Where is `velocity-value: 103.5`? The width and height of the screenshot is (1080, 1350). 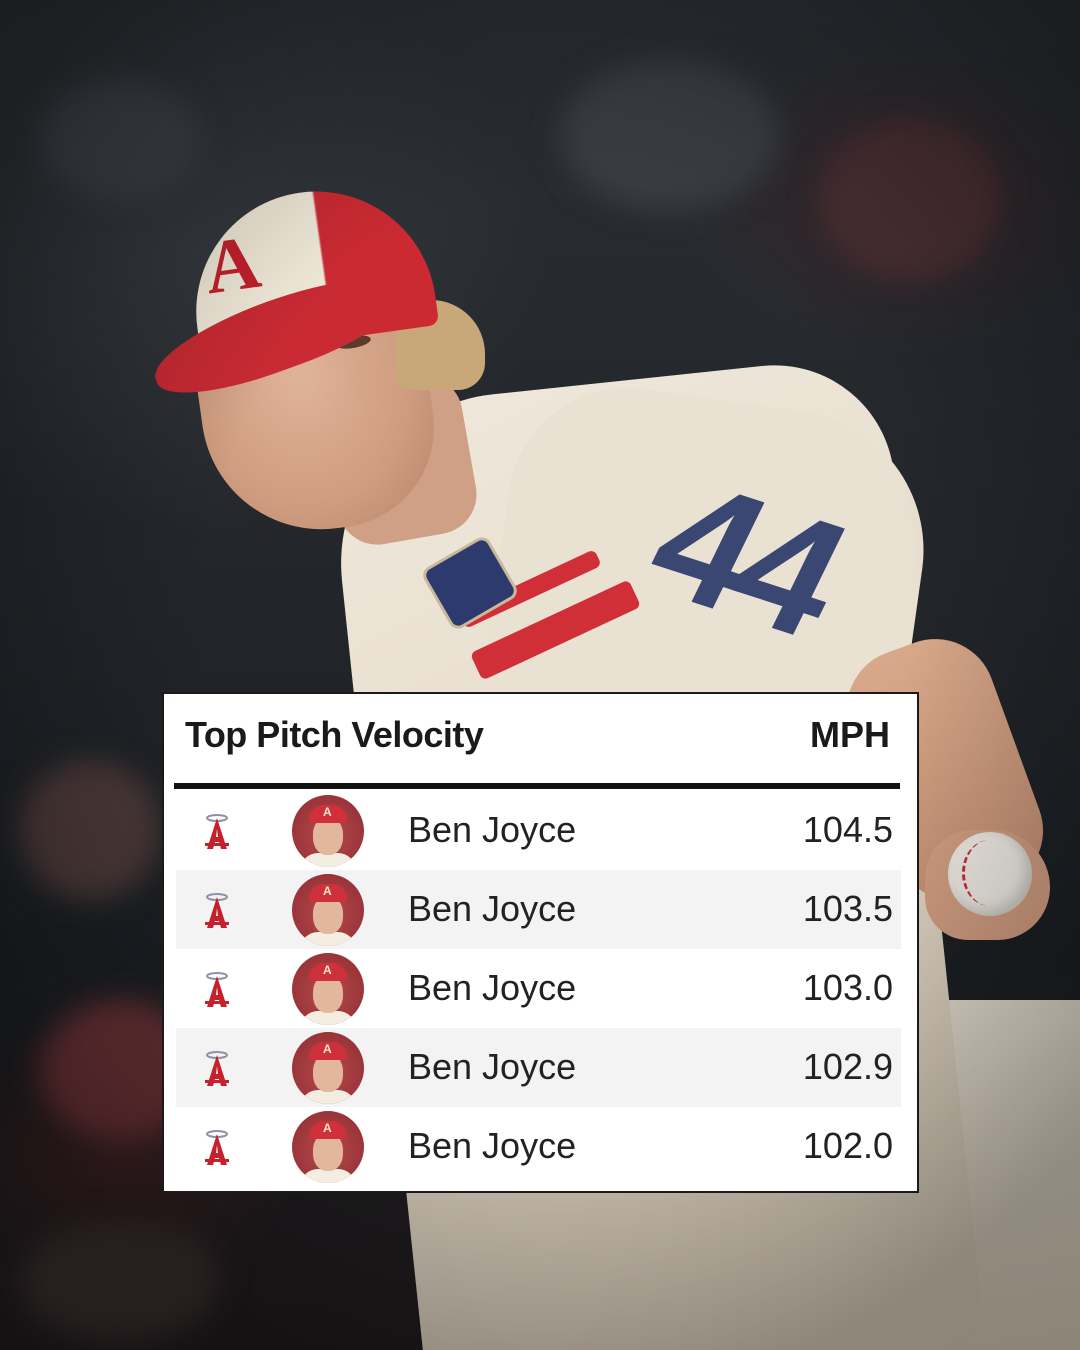 velocity-value: 103.5 is located at coordinates (847, 908).